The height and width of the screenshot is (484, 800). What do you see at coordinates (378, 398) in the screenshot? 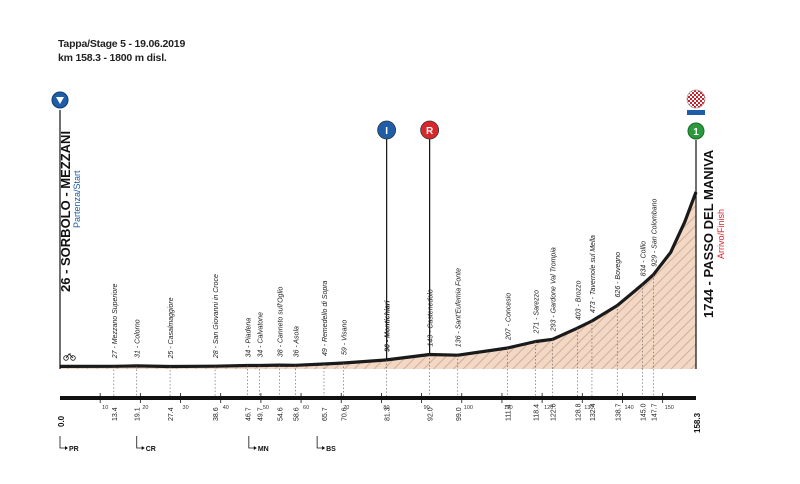
I see `km-axis-bar` at bounding box center [378, 398].